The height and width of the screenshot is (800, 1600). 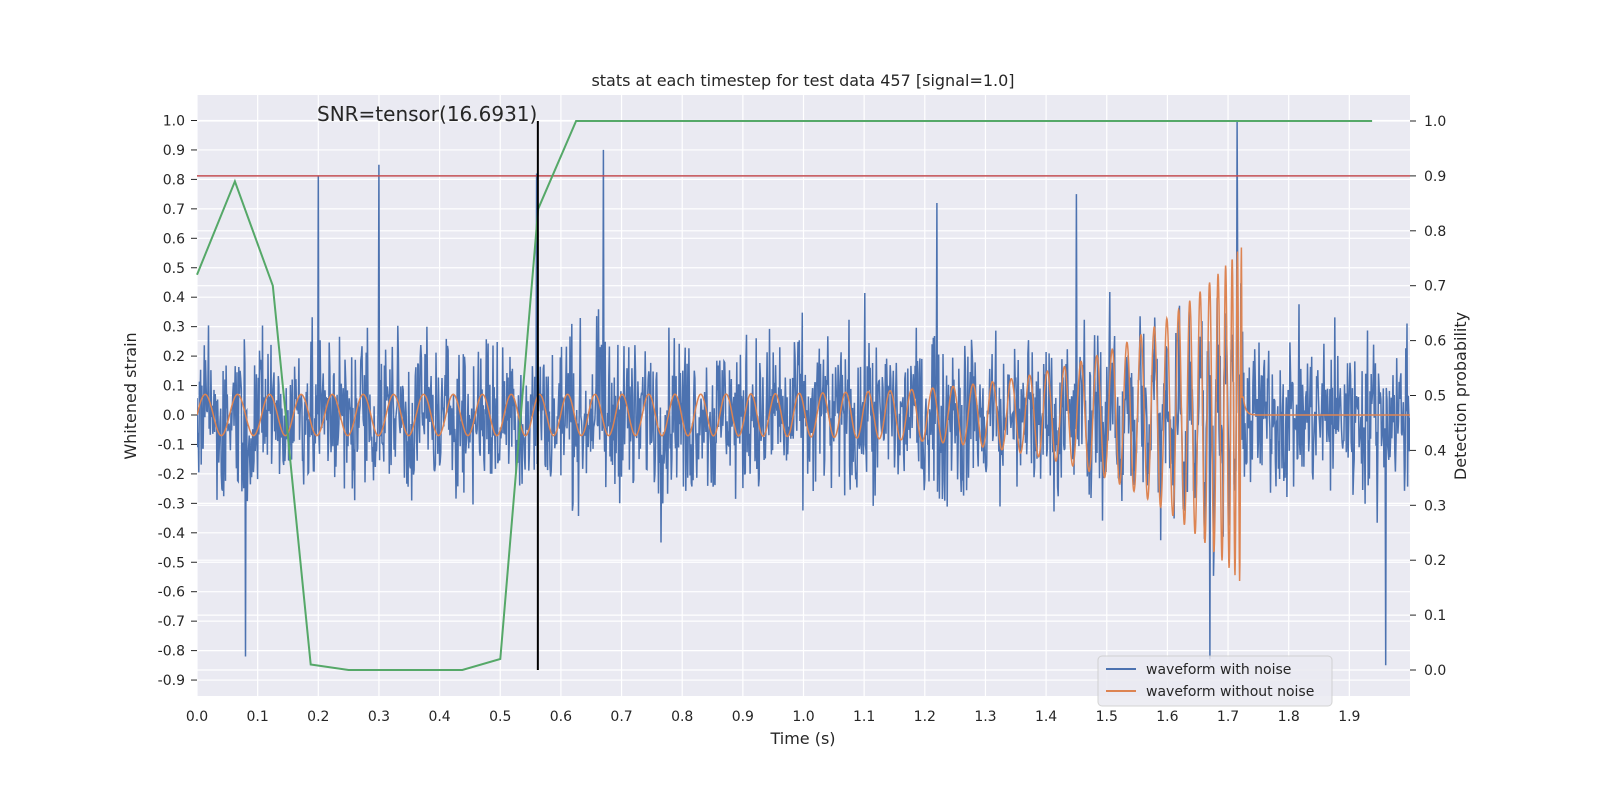 I want to click on x-tick-label: 0.8, so click(x=682, y=717).